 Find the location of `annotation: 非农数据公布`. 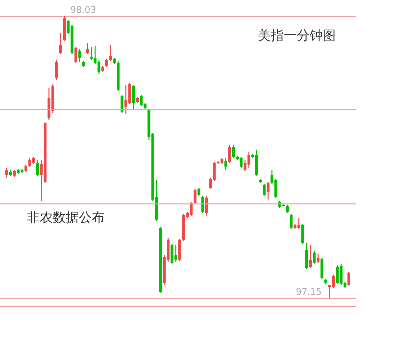

annotation: 非农数据公布 is located at coordinates (66, 218).